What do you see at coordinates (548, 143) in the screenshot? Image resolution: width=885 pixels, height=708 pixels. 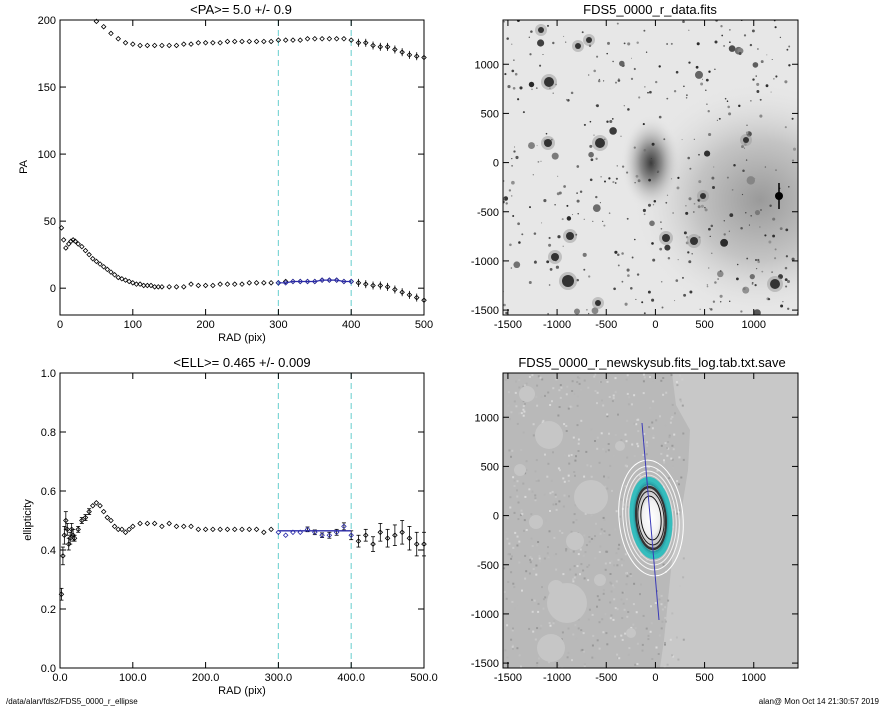 I see `bright-star` at bounding box center [548, 143].